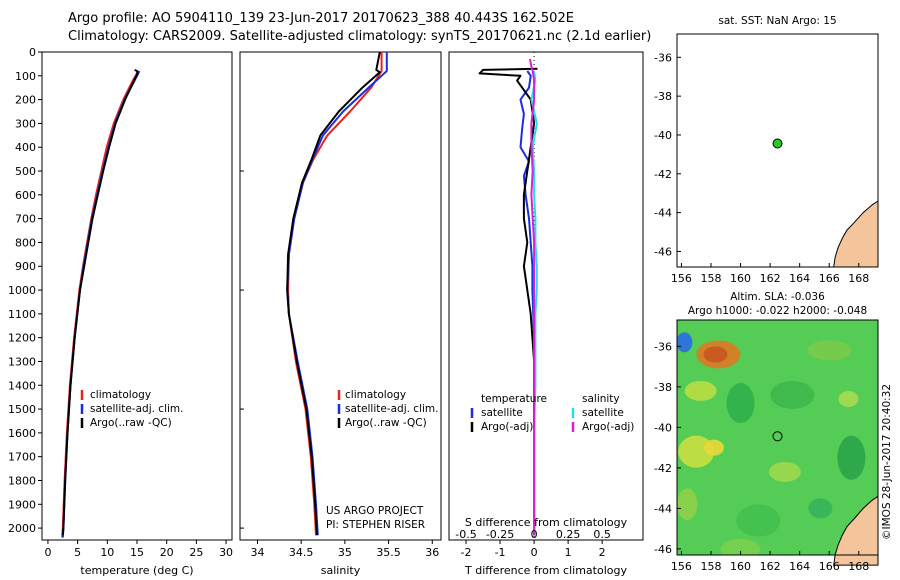 The image size is (900, 580). What do you see at coordinates (663, 427) in the screenshot?
I see `sla-map-ytick-label: -40` at bounding box center [663, 427].